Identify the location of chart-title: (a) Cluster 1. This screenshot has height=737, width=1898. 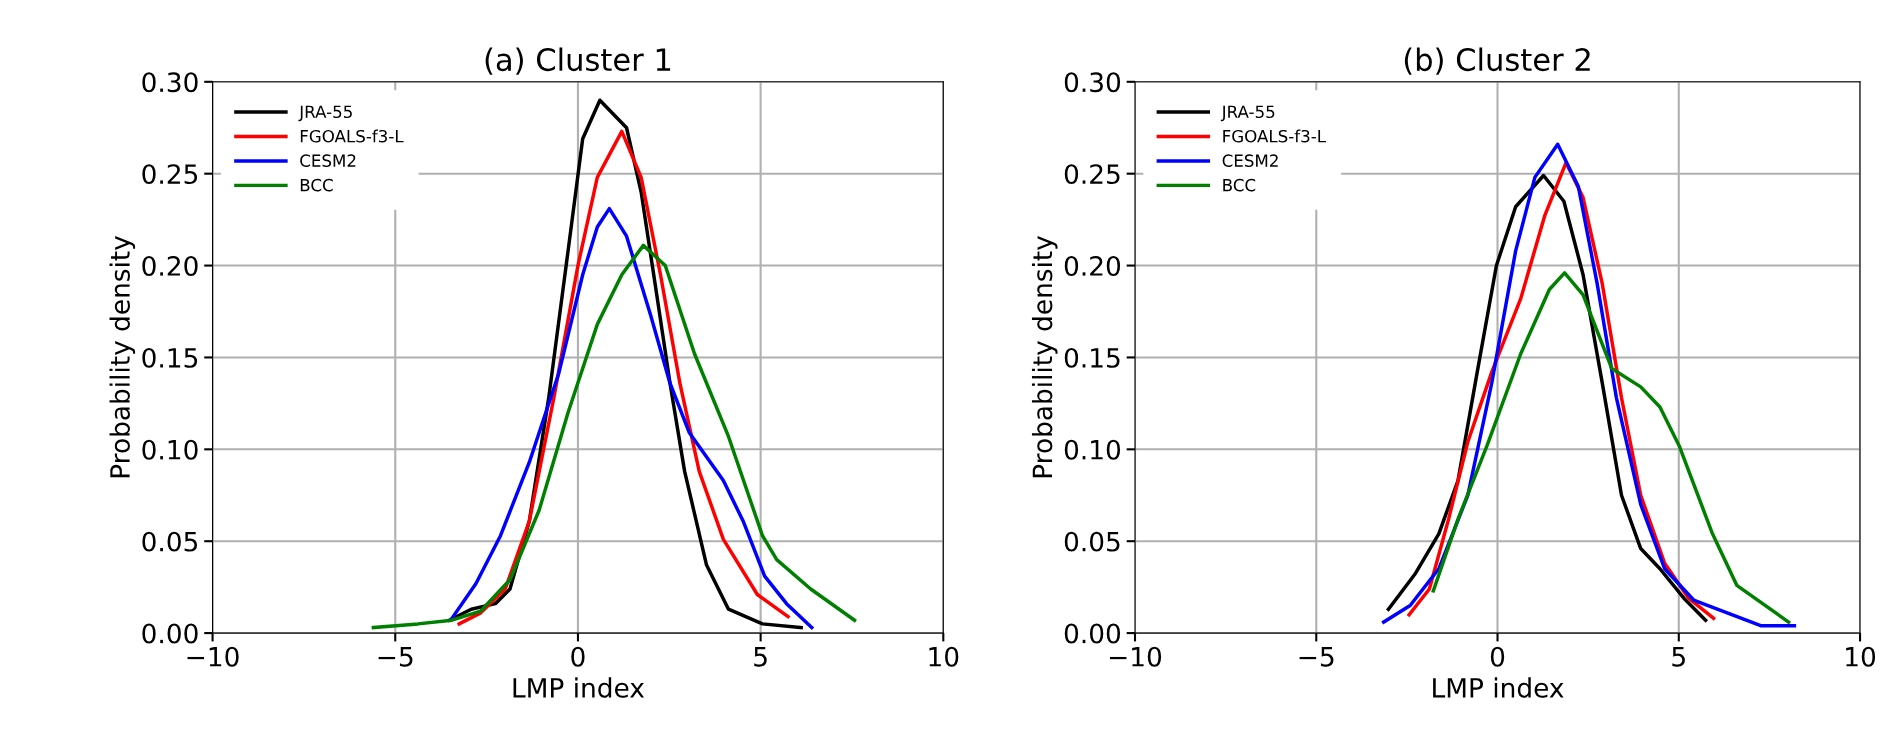
(578, 61).